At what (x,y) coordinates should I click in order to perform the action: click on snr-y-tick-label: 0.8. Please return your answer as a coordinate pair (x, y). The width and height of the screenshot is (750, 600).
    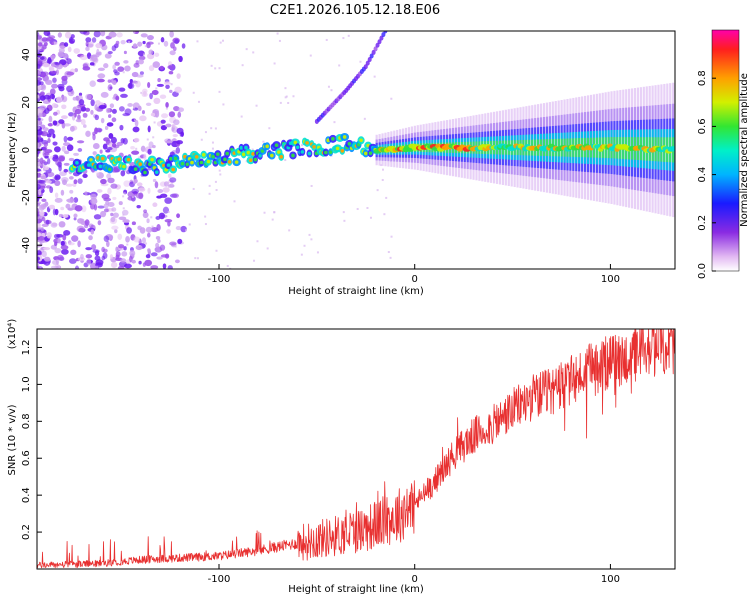
    Looking at the image, I should click on (26, 421).